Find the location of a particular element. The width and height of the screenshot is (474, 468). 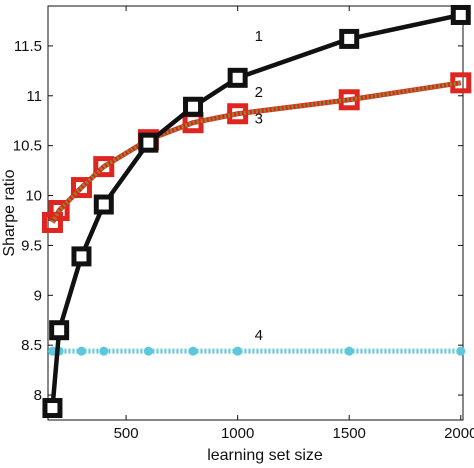

curve-label: 2 is located at coordinates (259, 92).